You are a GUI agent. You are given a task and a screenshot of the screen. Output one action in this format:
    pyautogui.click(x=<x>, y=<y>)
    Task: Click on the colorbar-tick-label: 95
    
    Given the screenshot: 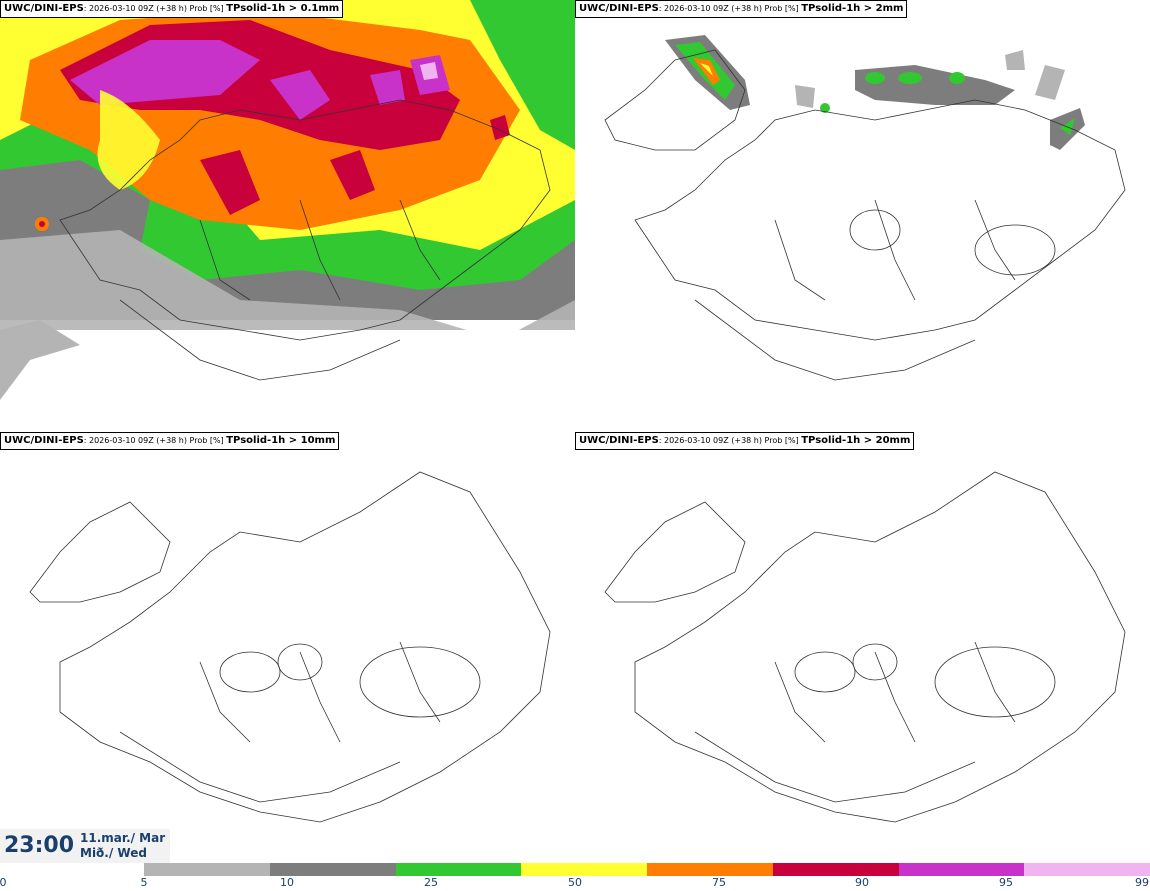 What is the action you would take?
    pyautogui.click(x=1006, y=882)
    